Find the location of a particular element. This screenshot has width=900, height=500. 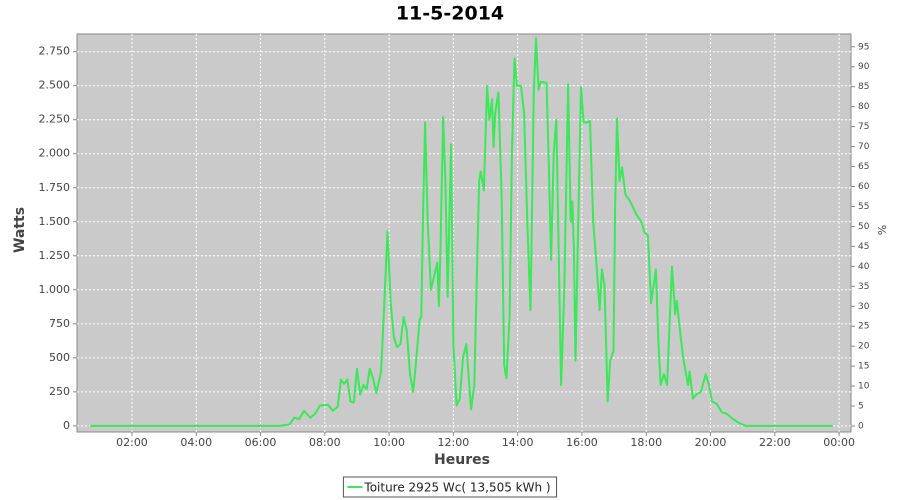

x-tick-label: 06:00 is located at coordinates (261, 442).